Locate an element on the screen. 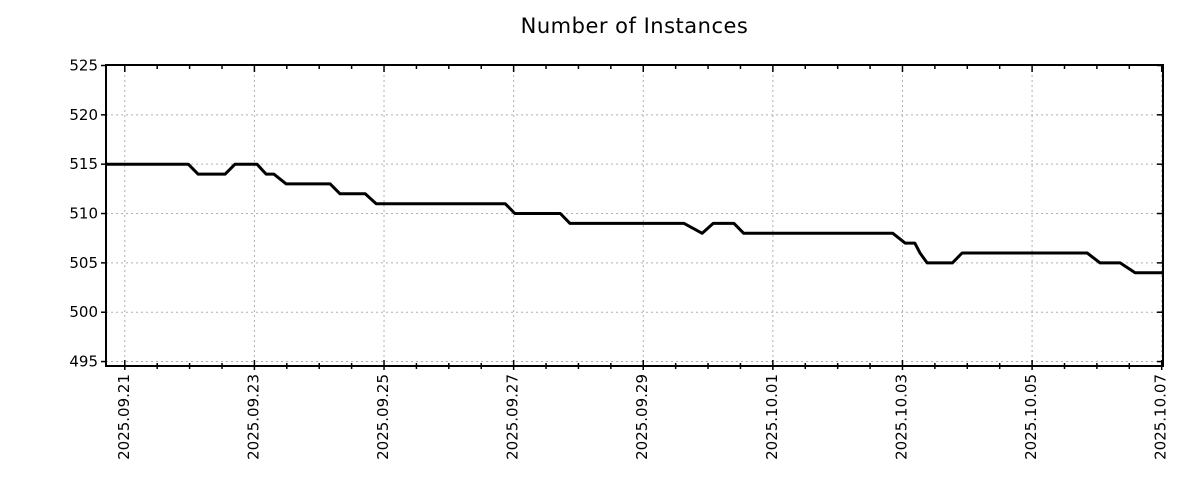 This screenshot has width=1200, height=500. x-tick-label: 2025.09.25 is located at coordinates (383, 417).